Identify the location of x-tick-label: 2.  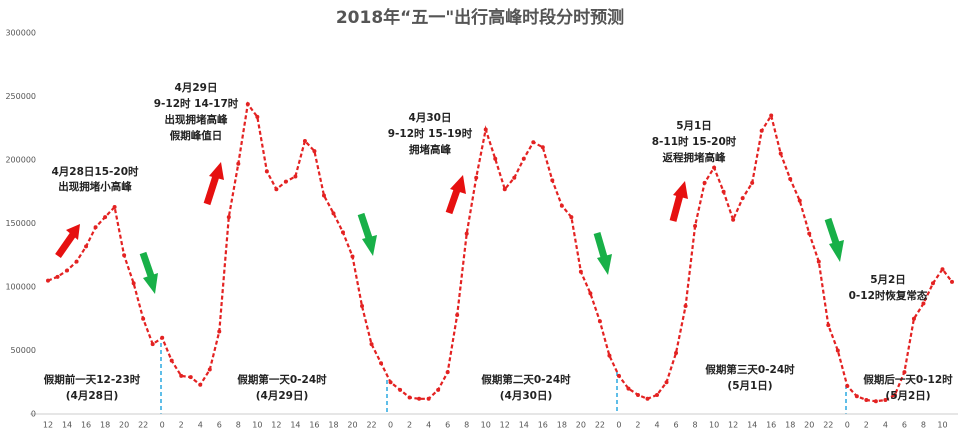
(866, 425).